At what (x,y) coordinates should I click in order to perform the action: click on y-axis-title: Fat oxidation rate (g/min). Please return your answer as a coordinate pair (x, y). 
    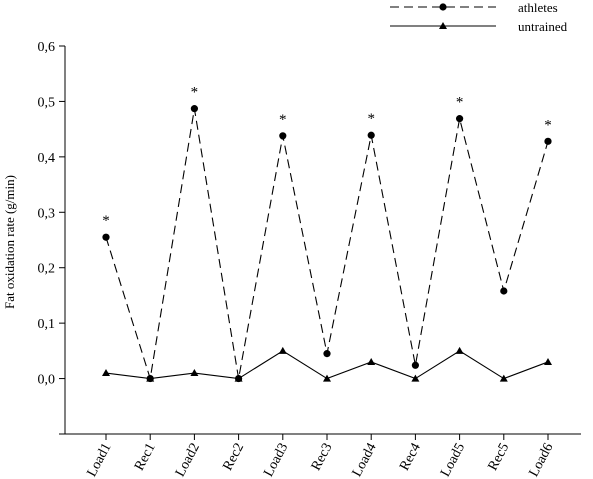
    Looking at the image, I should click on (9, 242).